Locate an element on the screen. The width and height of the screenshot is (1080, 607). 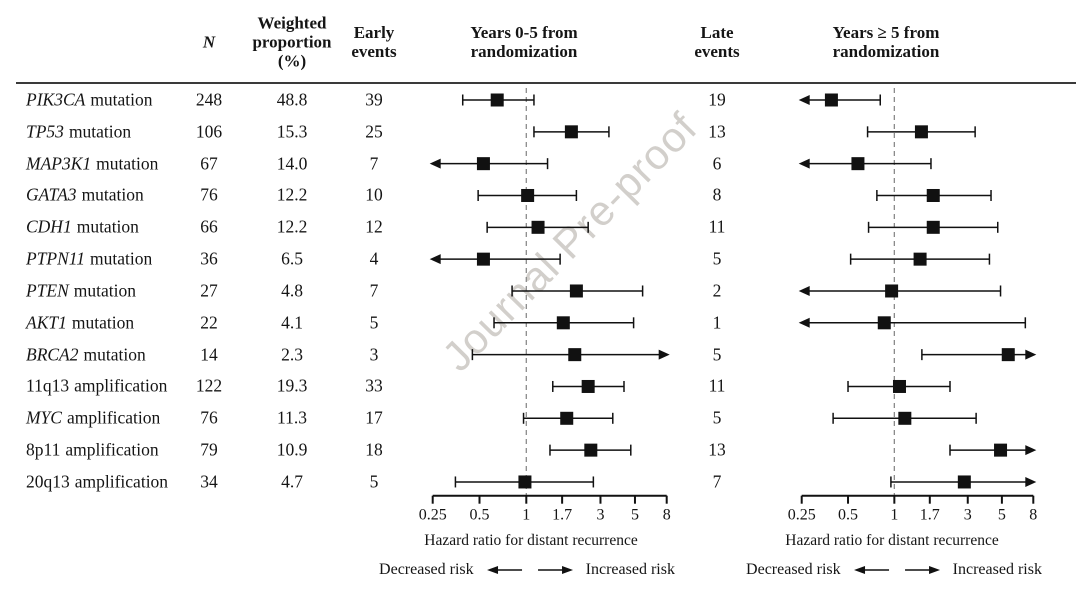
header-divider is located at coordinates (546, 83).